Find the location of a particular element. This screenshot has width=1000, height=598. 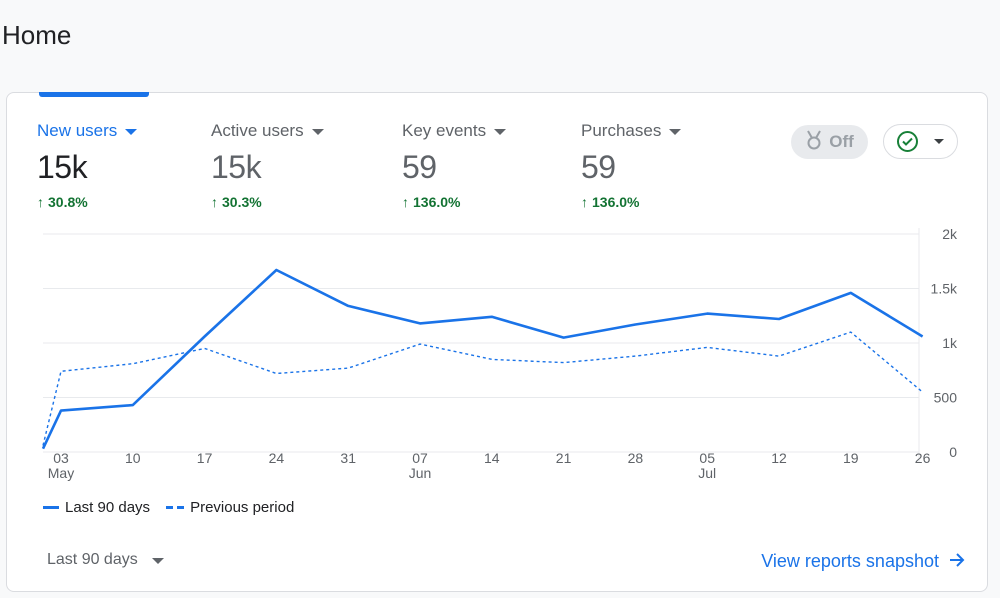

y-tick-label: 2k is located at coordinates (950, 234).